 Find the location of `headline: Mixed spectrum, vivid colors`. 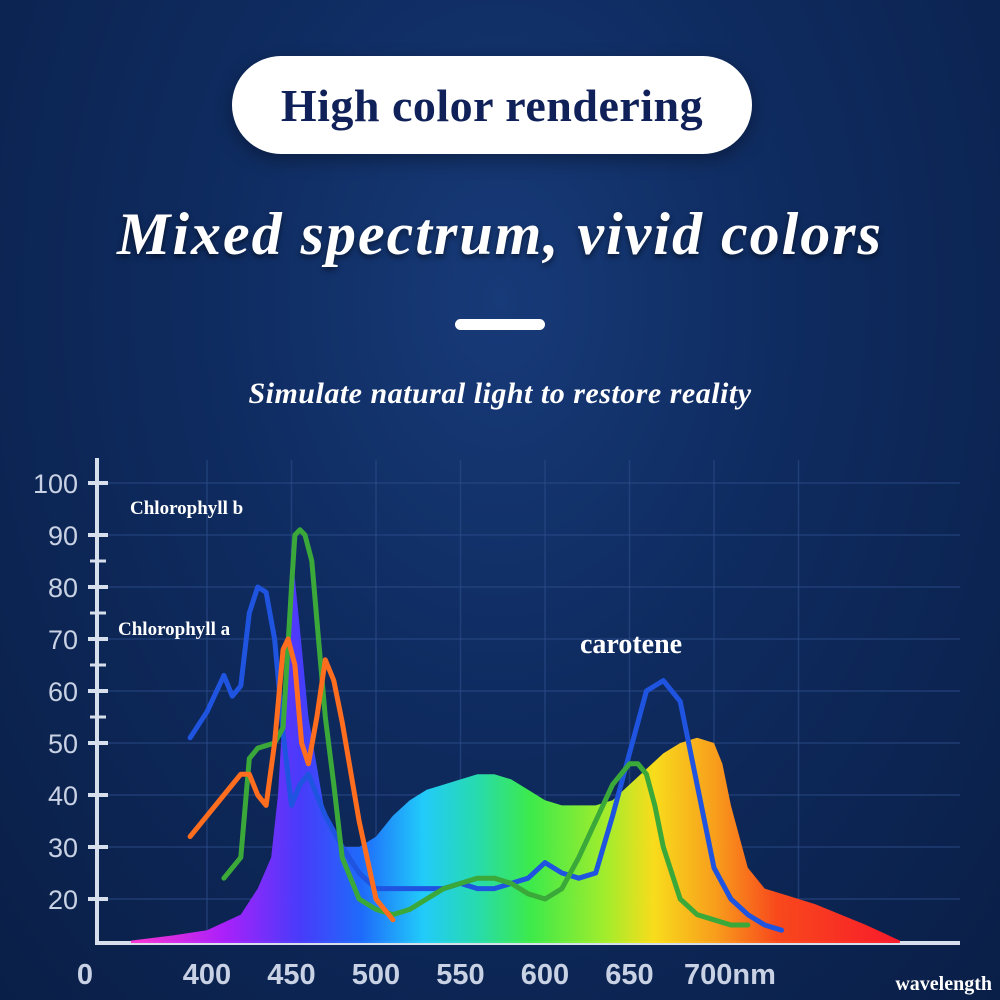

headline: Mixed spectrum, vivid colors is located at coordinates (500, 234).